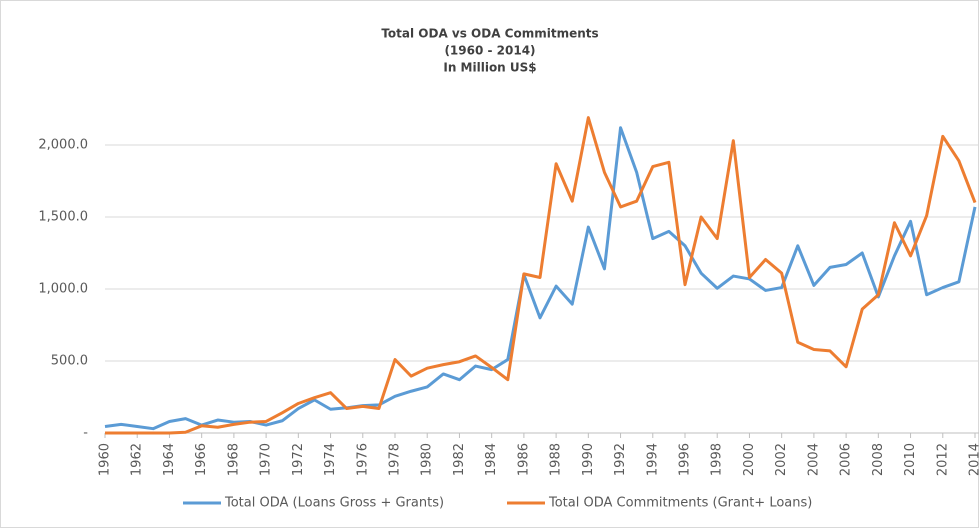 The width and height of the screenshot is (979, 528). What do you see at coordinates (910, 459) in the screenshot?
I see `x-tick-label: 2010` at bounding box center [910, 459].